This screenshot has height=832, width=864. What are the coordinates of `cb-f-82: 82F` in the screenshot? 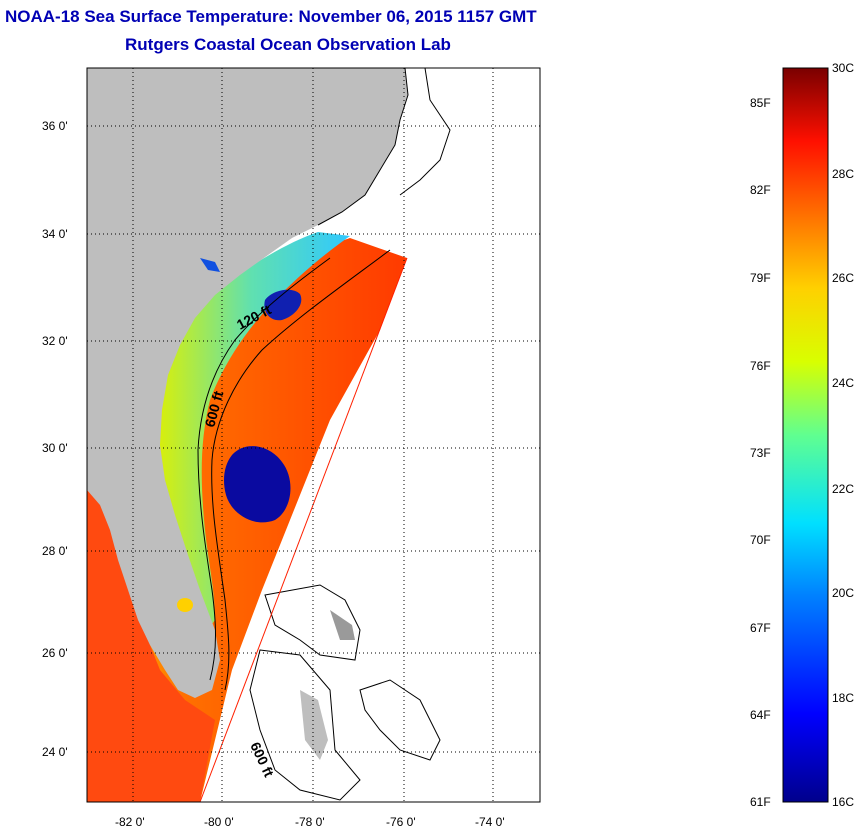 It's located at (760, 190).